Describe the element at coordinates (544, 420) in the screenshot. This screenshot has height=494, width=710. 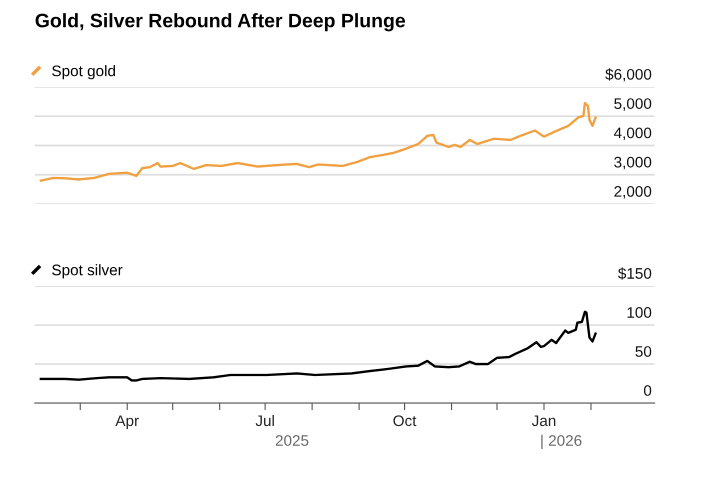
I see `x-tick-label: Jan` at that location.